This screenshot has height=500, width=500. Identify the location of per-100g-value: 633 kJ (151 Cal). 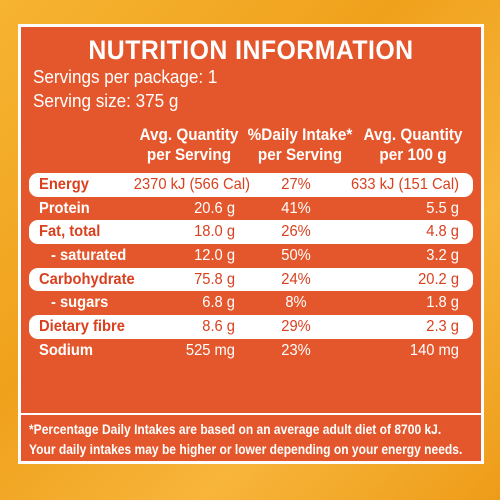
(405, 184).